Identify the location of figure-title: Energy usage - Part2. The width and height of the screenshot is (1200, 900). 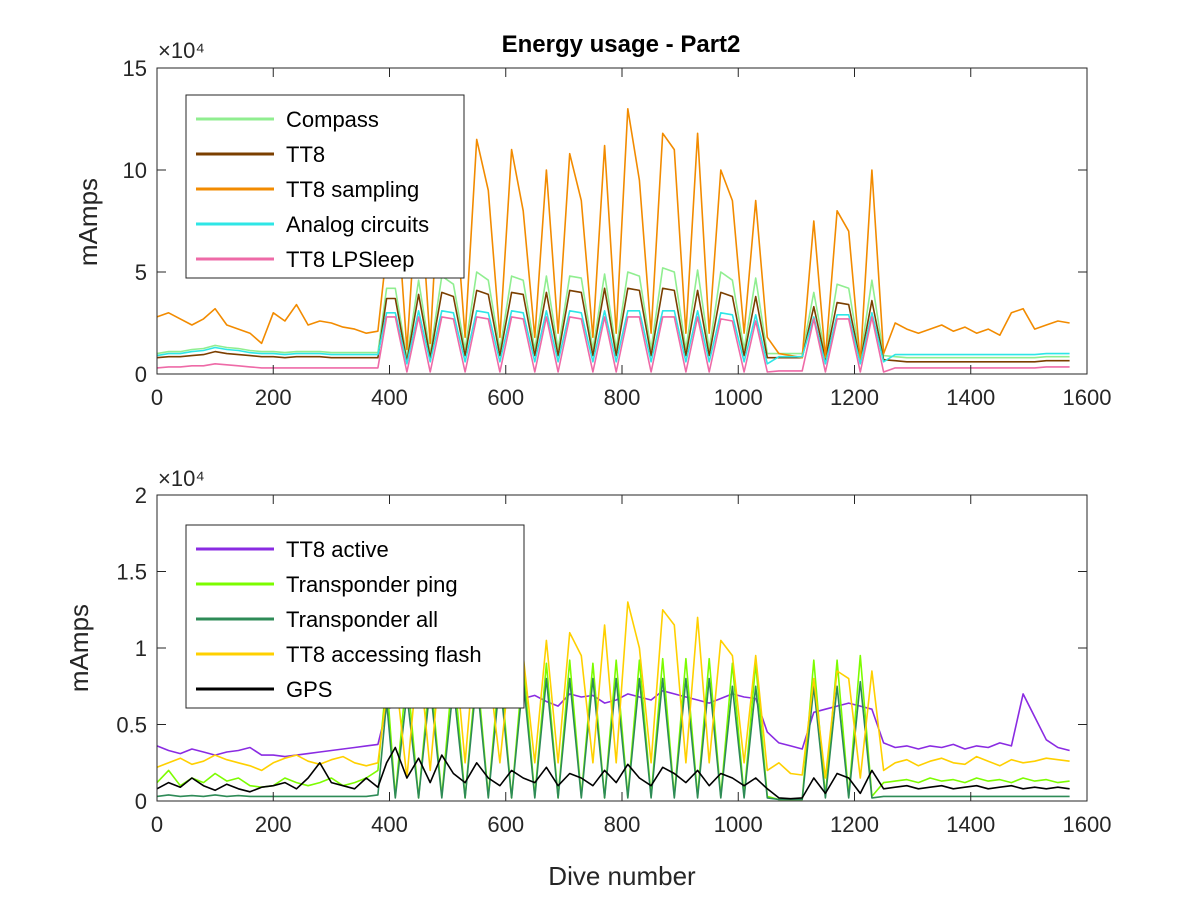
(621, 44).